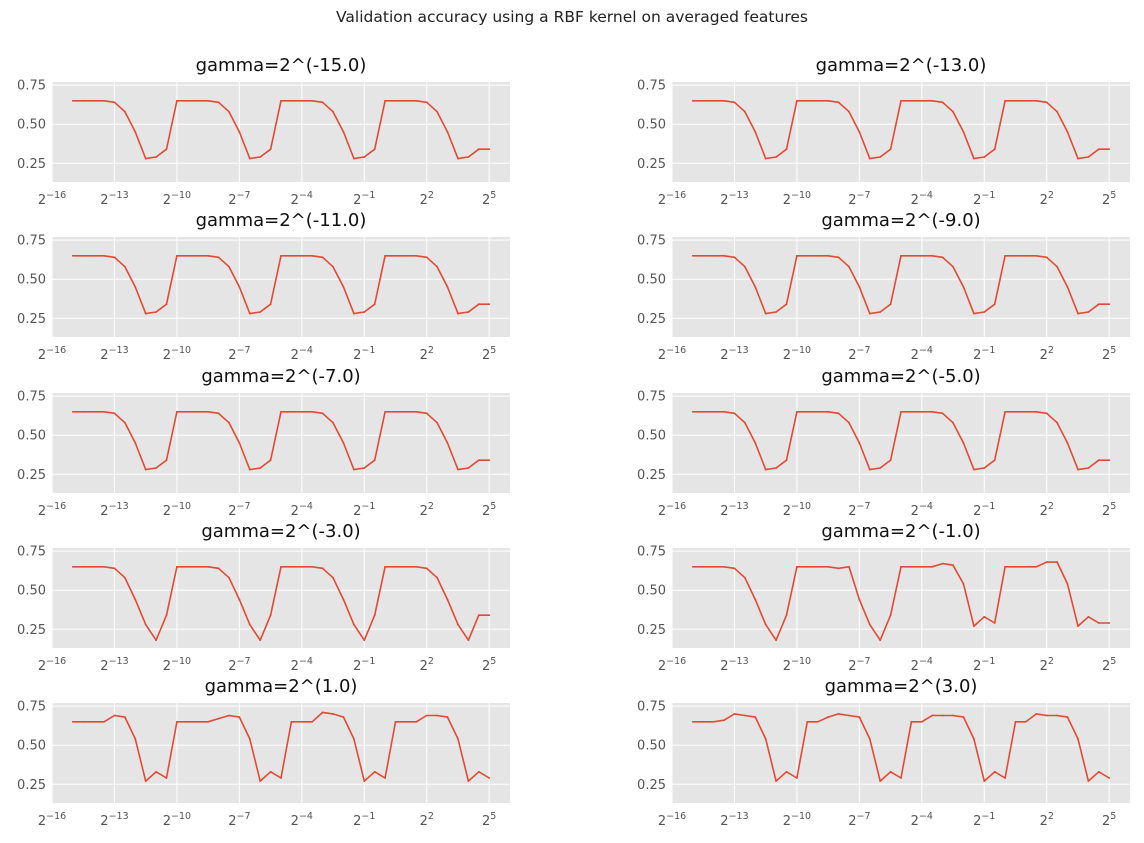 This screenshot has width=1144, height=843. I want to click on x-tick-label: 2−4, so click(302, 665).